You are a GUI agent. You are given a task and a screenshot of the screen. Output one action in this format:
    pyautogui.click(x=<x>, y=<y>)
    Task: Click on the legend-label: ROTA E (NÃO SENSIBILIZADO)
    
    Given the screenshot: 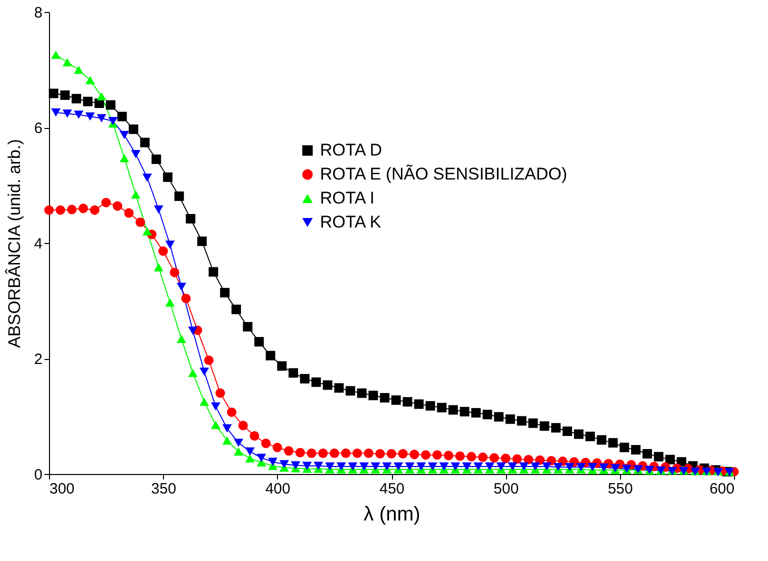 What is the action you would take?
    pyautogui.click(x=444, y=174)
    